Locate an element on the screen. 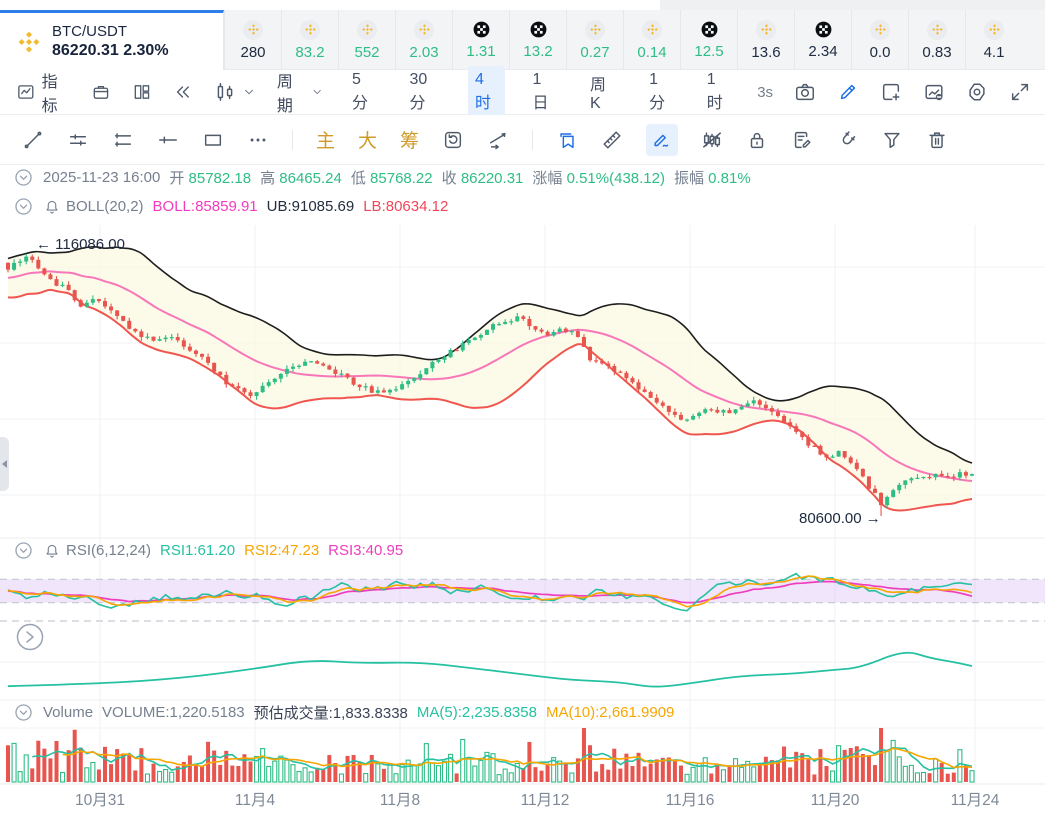 This screenshot has height=816, width=1045. tab-value: 1.31 is located at coordinates (481, 51).